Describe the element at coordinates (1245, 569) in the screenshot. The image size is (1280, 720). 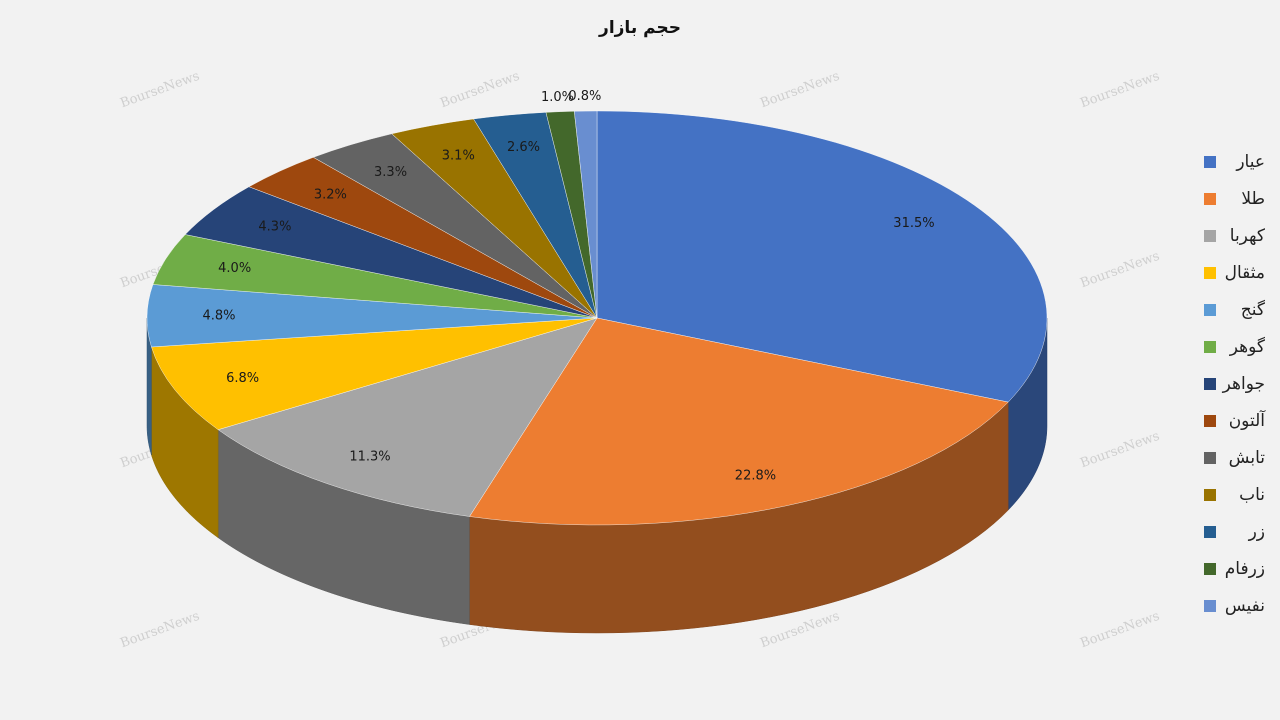
I see `legend-label: زرفام` at that location.